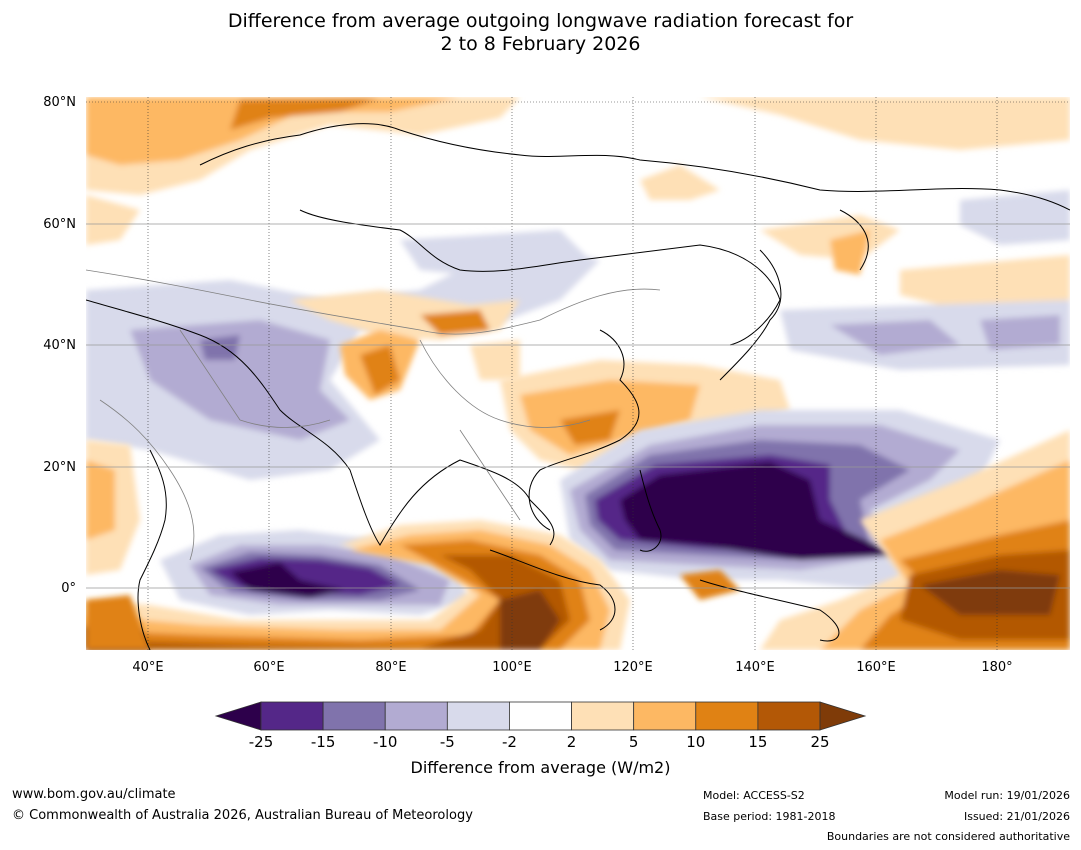 The height and width of the screenshot is (850, 1081). What do you see at coordinates (269, 667) in the screenshot?
I see `lon-label-60e: 60°E` at bounding box center [269, 667].